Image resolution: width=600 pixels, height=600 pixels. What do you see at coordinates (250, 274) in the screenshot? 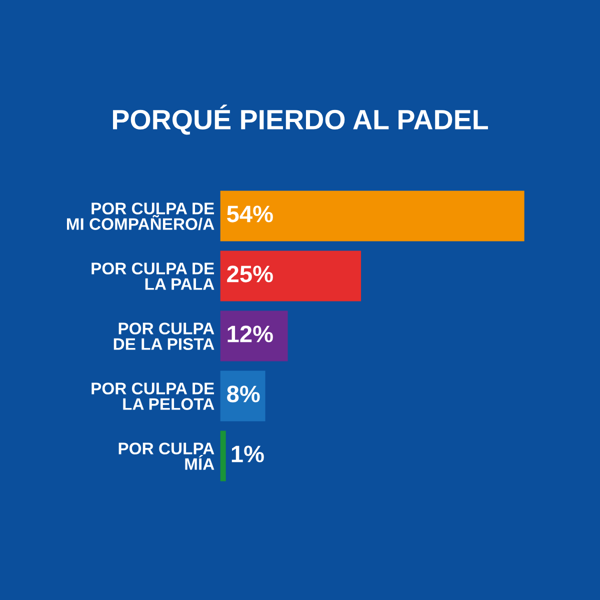
I see `data-label: 25%` at bounding box center [250, 274].